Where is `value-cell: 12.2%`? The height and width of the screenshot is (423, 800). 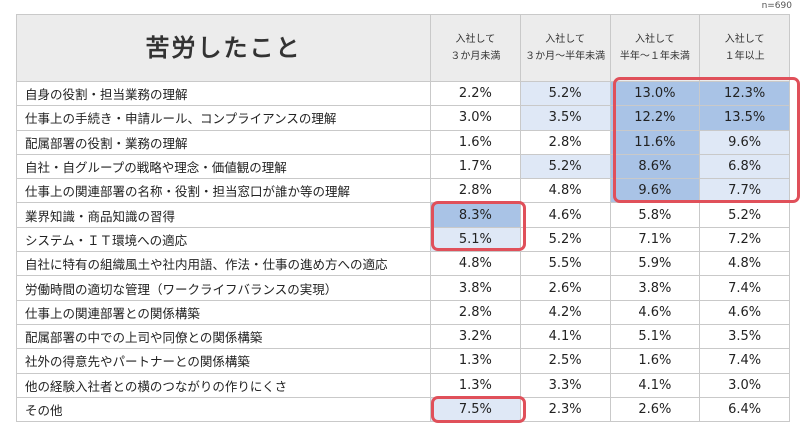 value-cell: 12.2% is located at coordinates (655, 118).